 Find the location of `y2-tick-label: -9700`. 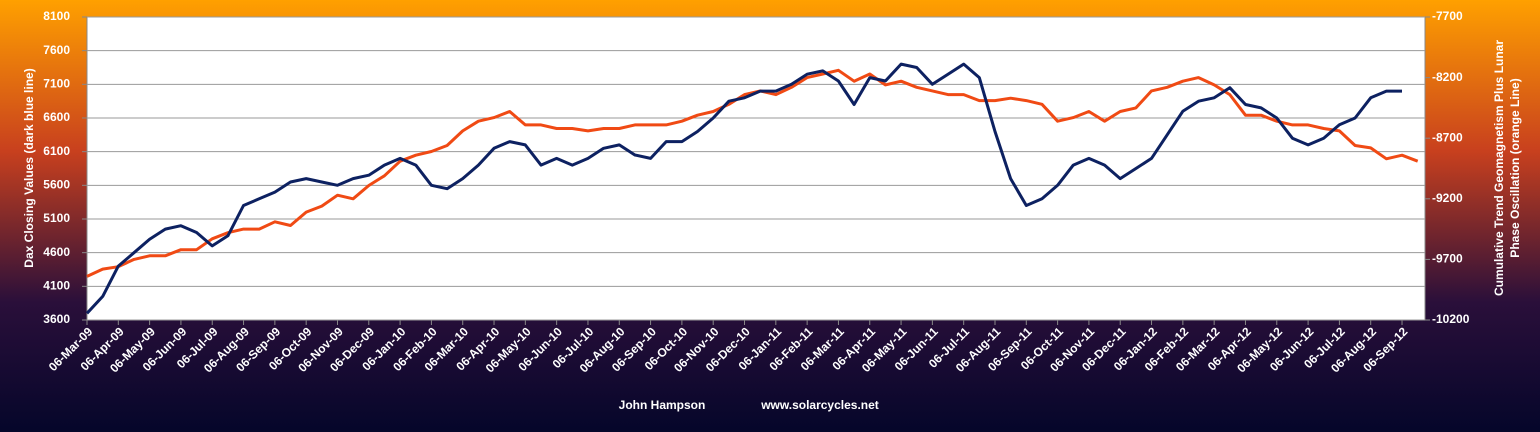

y2-tick-label: -9700 is located at coordinates (1447, 259).